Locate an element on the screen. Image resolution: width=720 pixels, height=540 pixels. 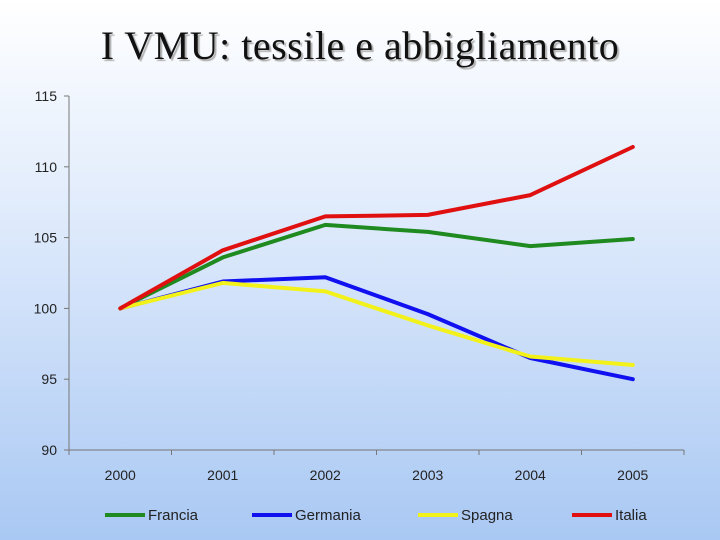
y-tick-label: 90 is located at coordinates (49, 450).